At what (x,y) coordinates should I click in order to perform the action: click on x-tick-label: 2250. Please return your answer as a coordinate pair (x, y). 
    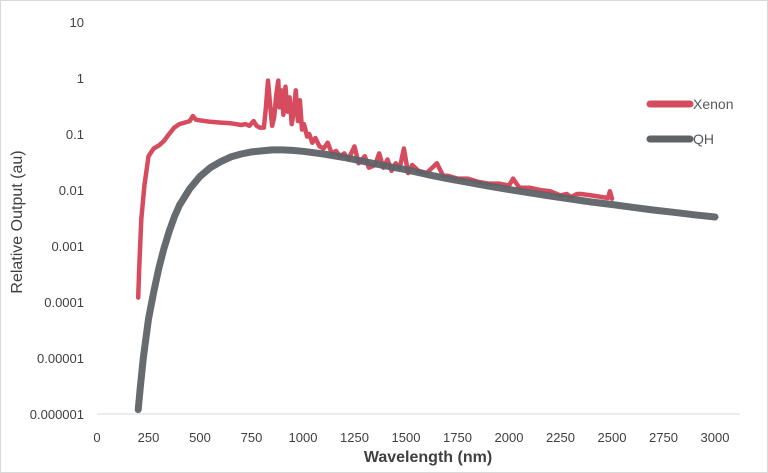
    Looking at the image, I should click on (560, 437).